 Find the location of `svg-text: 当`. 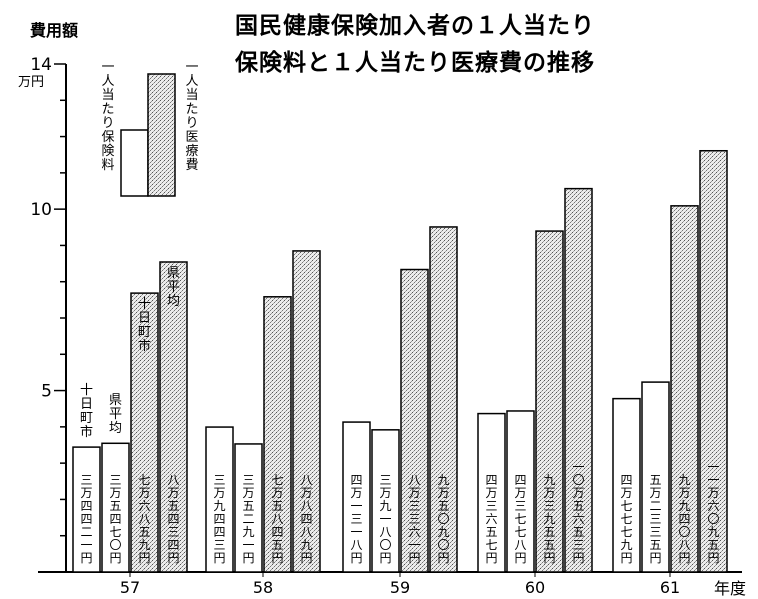

svg-text: 当 is located at coordinates (191, 95).